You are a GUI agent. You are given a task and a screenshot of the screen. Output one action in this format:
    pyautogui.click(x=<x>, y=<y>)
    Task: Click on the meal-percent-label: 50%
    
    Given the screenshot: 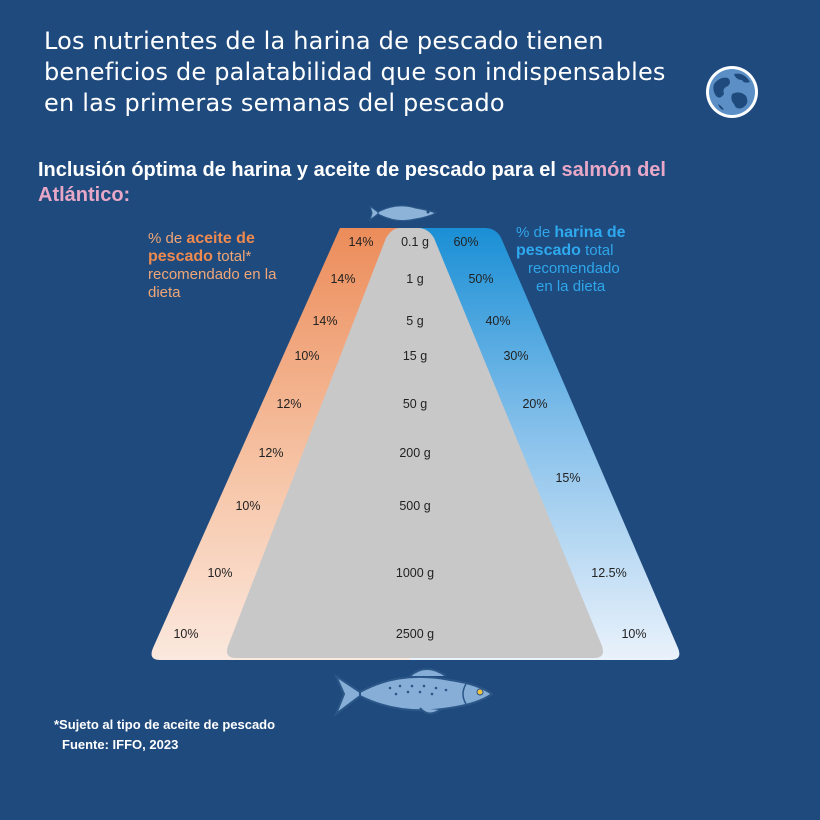 What is the action you would take?
    pyautogui.click(x=480, y=279)
    